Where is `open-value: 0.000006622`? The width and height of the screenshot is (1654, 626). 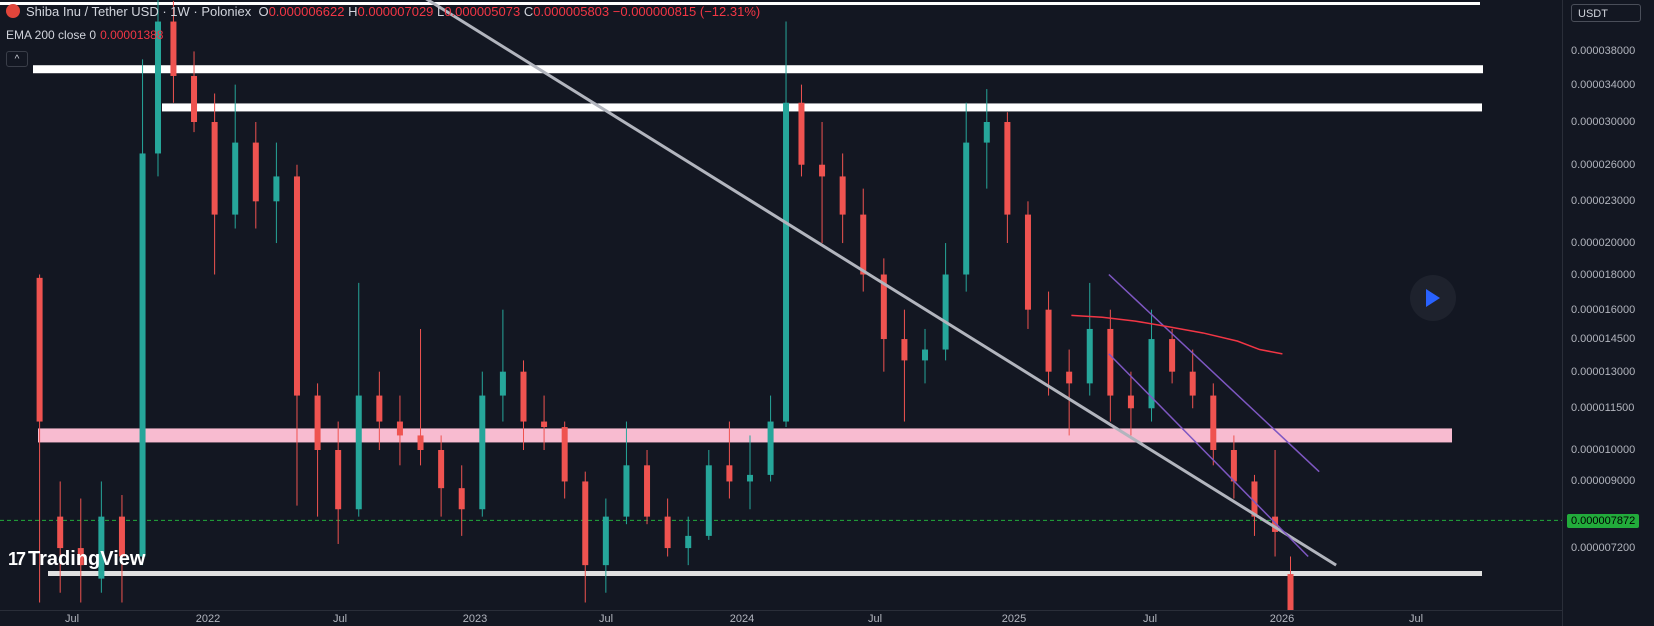
open-value: 0.000006622 is located at coordinates (306, 11).